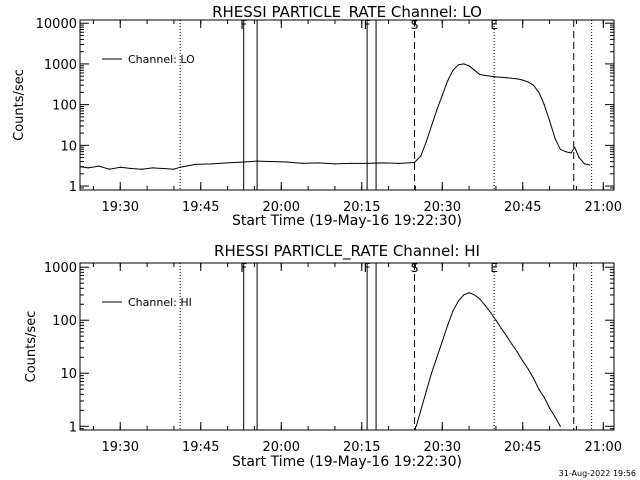 This screenshot has width=640, height=480. What do you see at coordinates (597, 473) in the screenshot?
I see `footer-timestamp: 31-Aug-2022 19:56` at bounding box center [597, 473].